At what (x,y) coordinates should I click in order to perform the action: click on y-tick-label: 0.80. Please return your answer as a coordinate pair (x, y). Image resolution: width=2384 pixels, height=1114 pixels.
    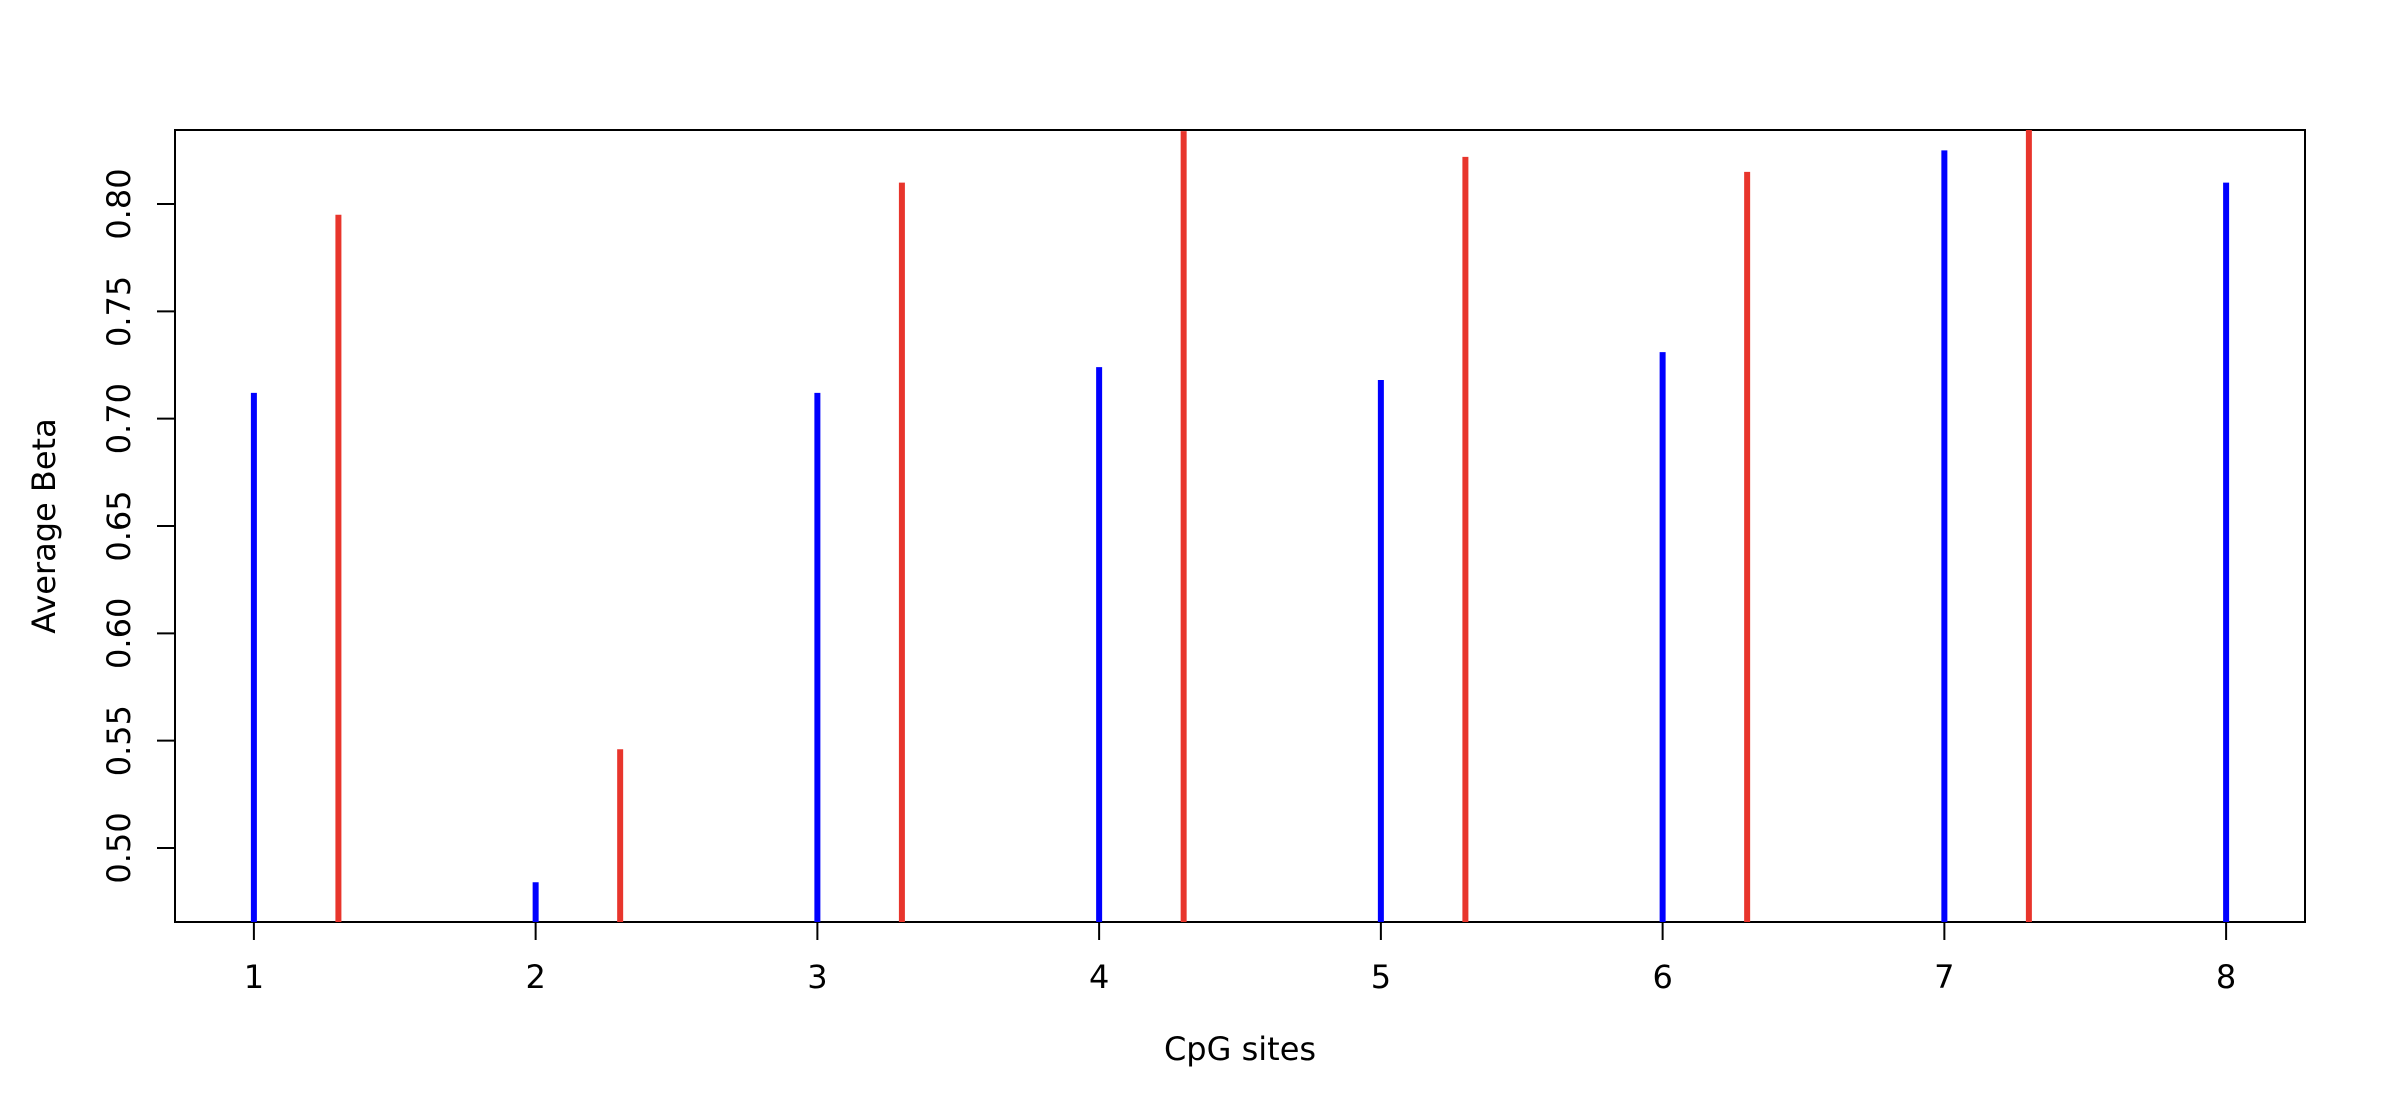
    Looking at the image, I should click on (119, 203).